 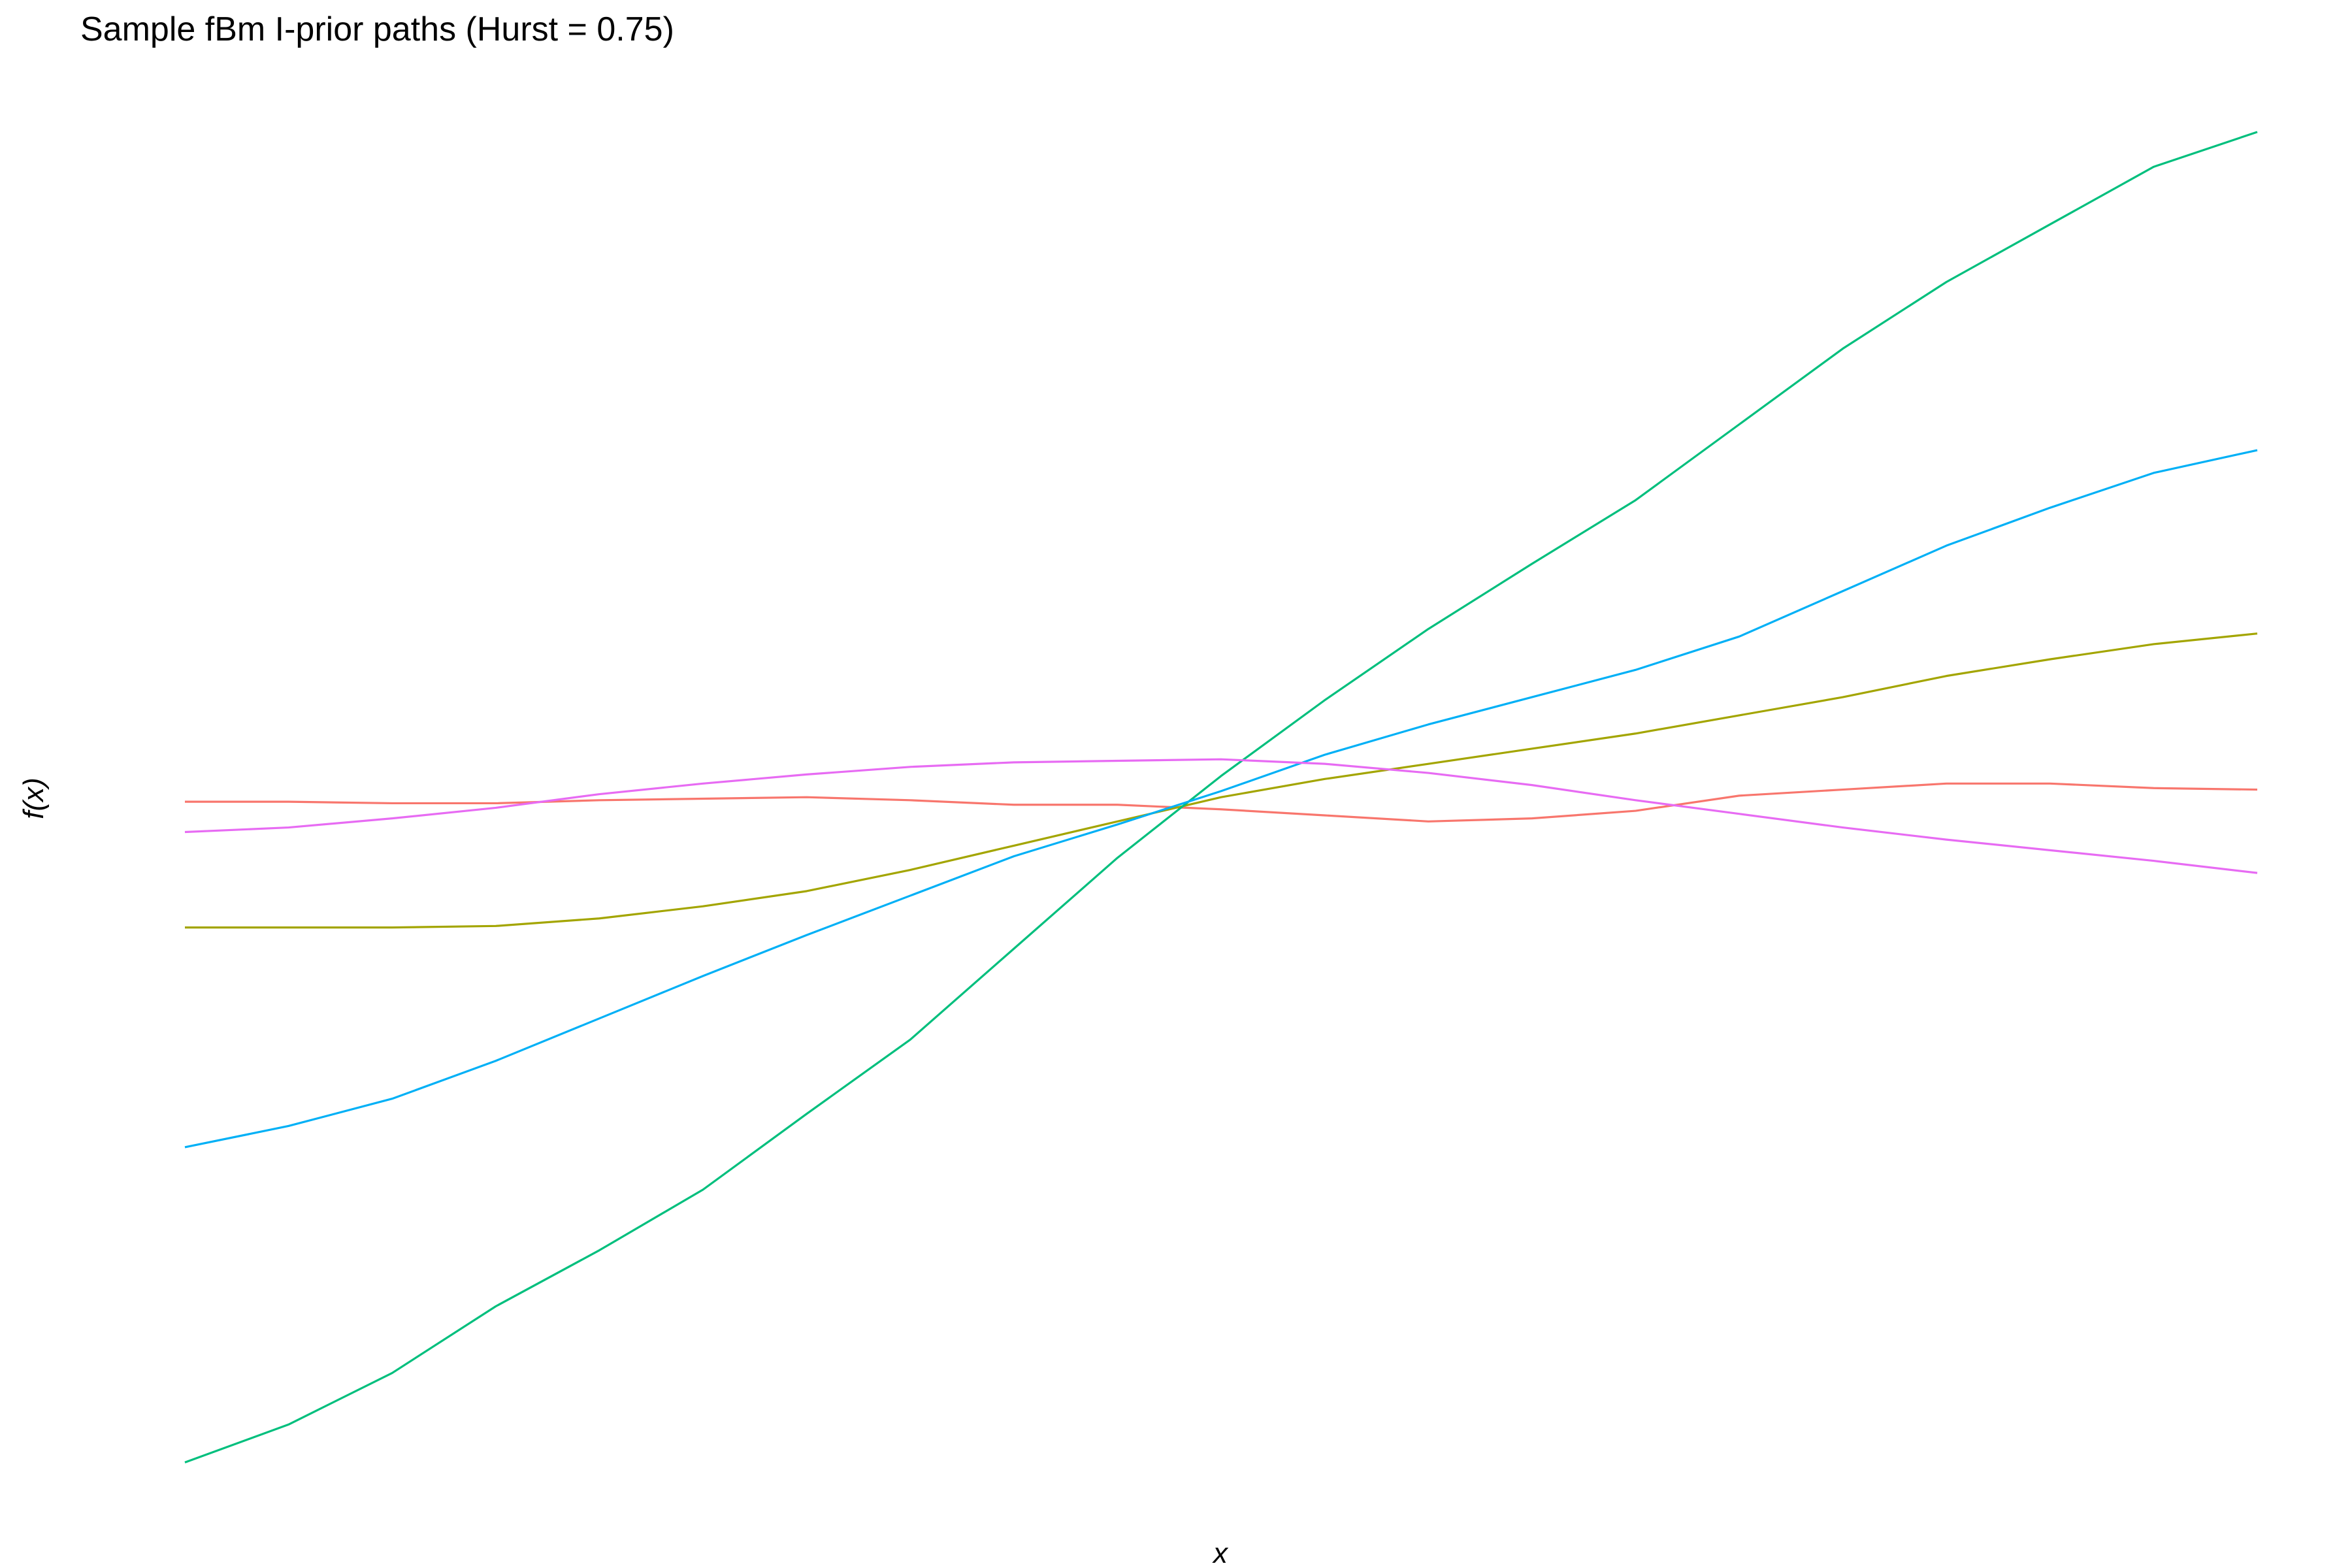 I want to click on chart-title: Sample fBm I-prior paths (Hurst = 0.75), so click(x=377, y=29).